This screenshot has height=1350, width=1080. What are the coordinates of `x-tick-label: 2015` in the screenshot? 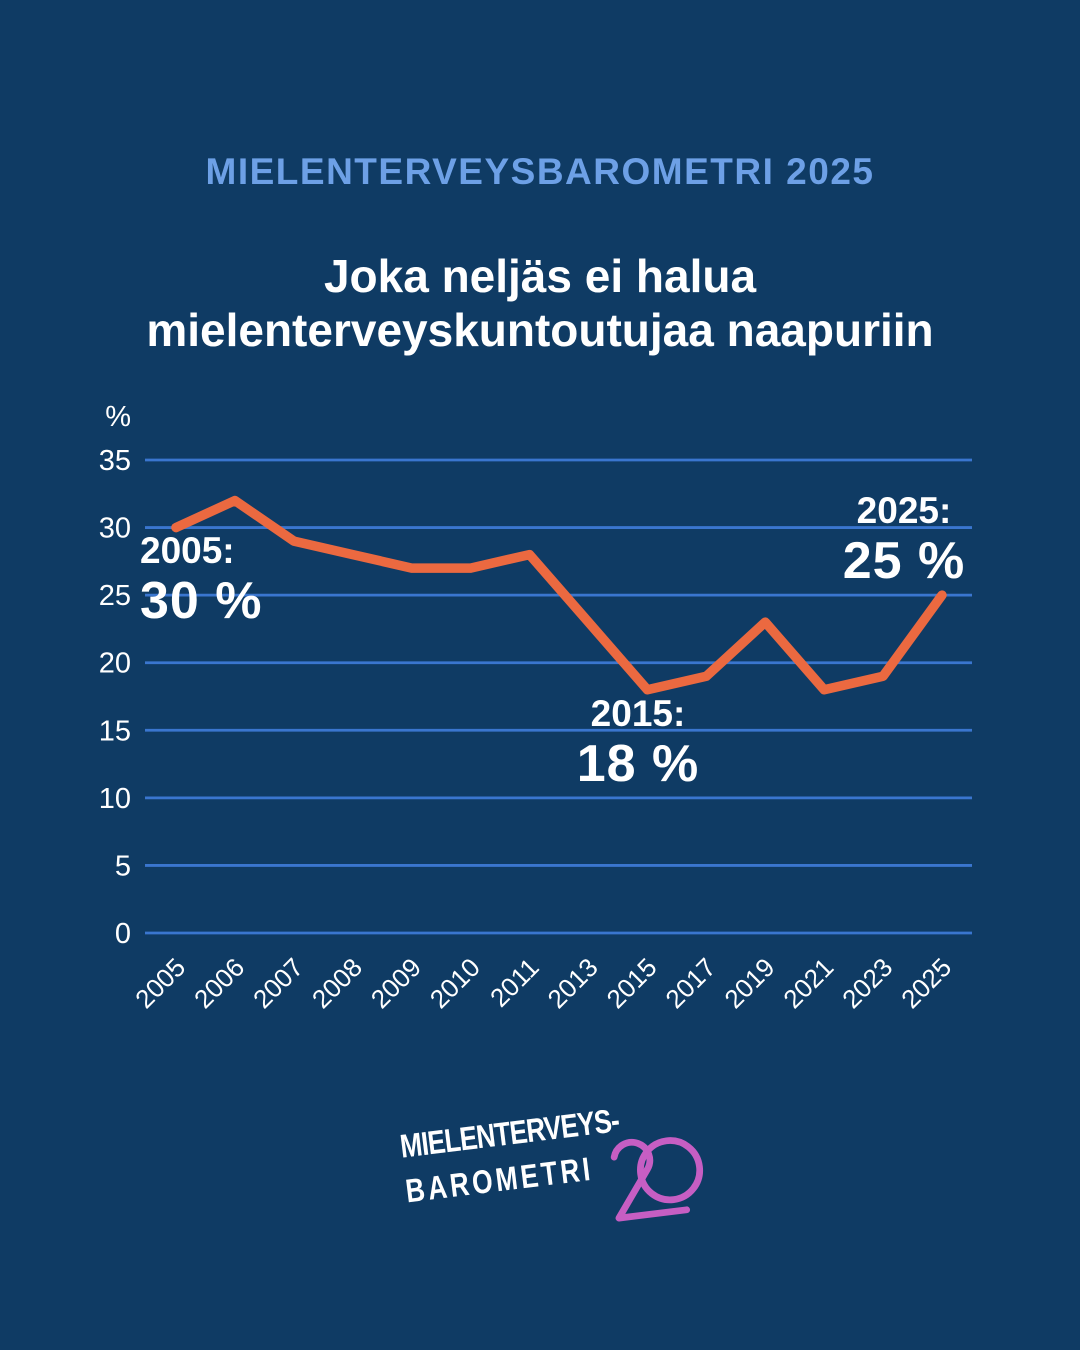 It's located at (632, 983).